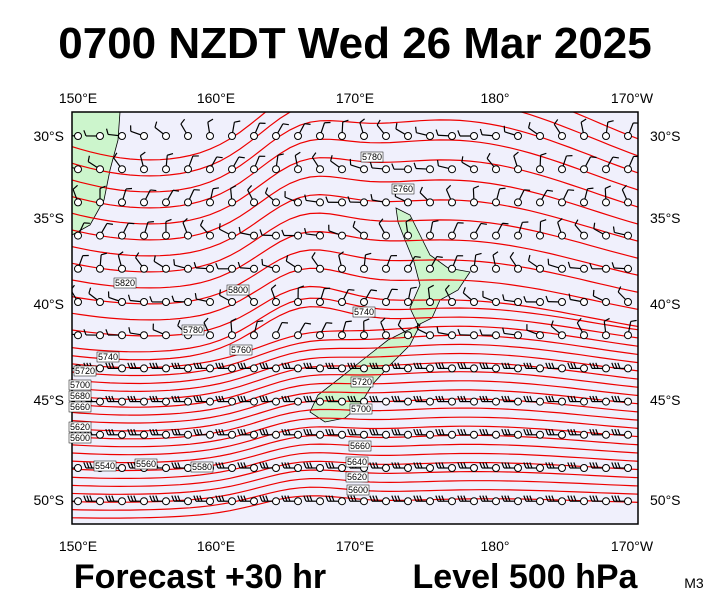  Describe the element at coordinates (358, 490) in the screenshot. I see `contour-label-box` at that location.